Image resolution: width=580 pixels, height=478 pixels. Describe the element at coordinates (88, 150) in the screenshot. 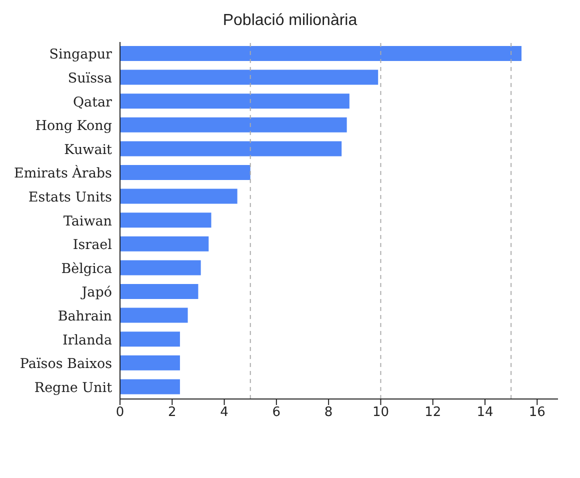

I see `y-tick-label: Kuwait` at that location.